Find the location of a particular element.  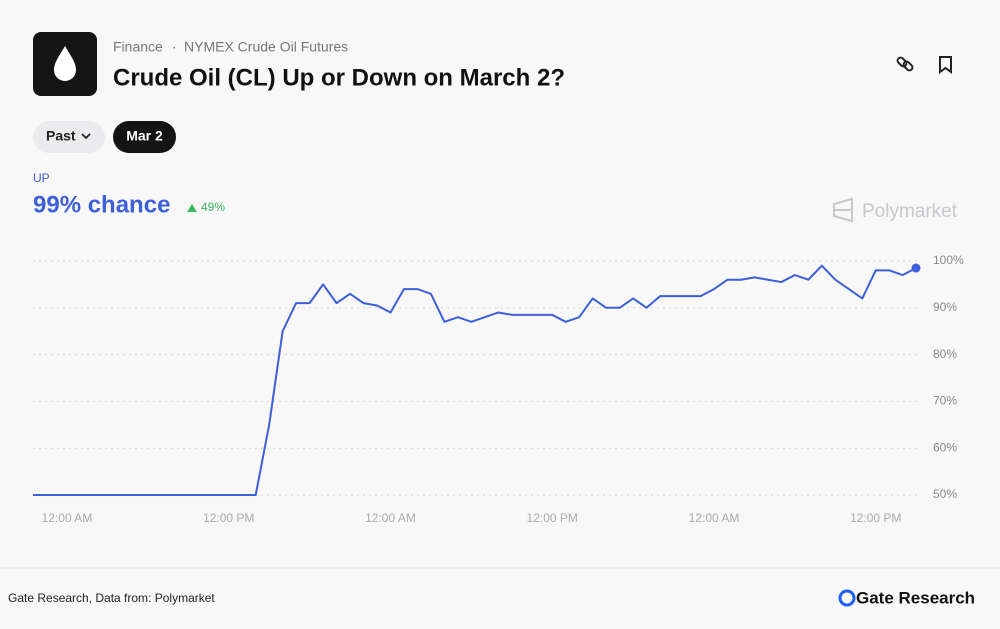

brand-logo is located at coordinates (843, 210).